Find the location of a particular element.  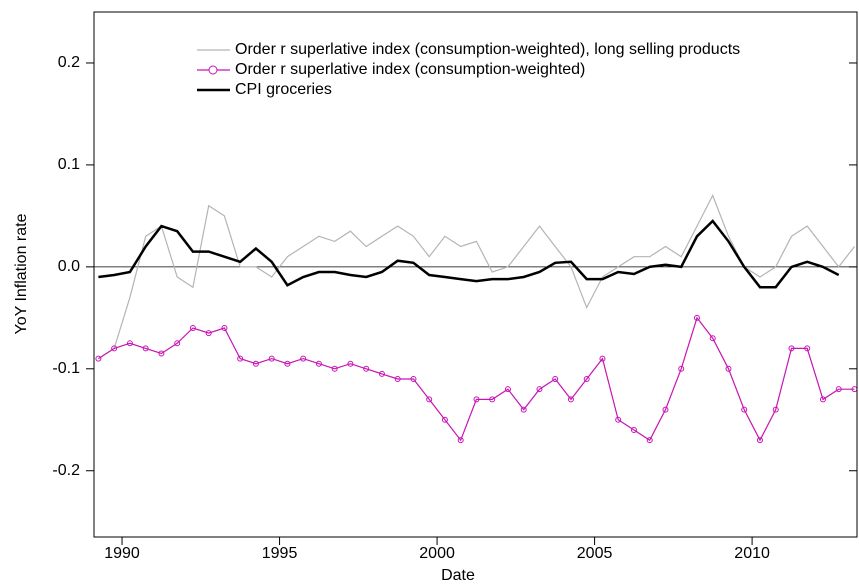

y-tick-label: 0.2 is located at coordinates (69, 62).